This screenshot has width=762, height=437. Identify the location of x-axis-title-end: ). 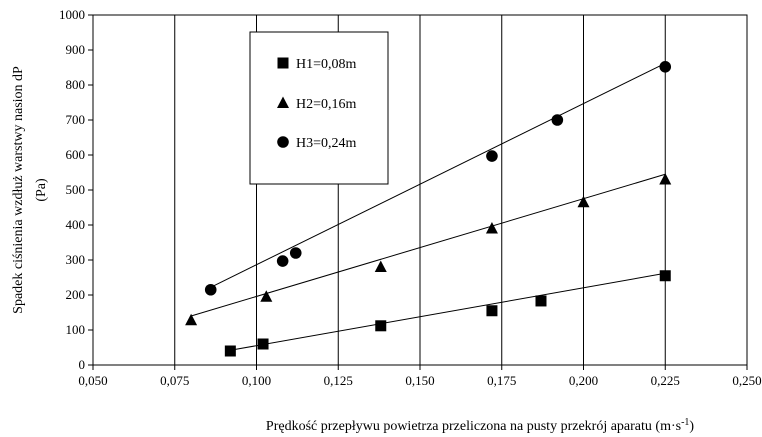
(691, 426).